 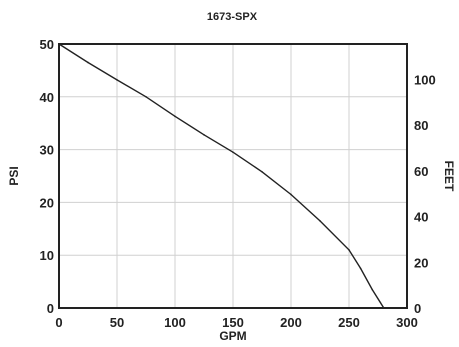 What do you see at coordinates (233, 322) in the screenshot?
I see `x-tick-label: 150` at bounding box center [233, 322].